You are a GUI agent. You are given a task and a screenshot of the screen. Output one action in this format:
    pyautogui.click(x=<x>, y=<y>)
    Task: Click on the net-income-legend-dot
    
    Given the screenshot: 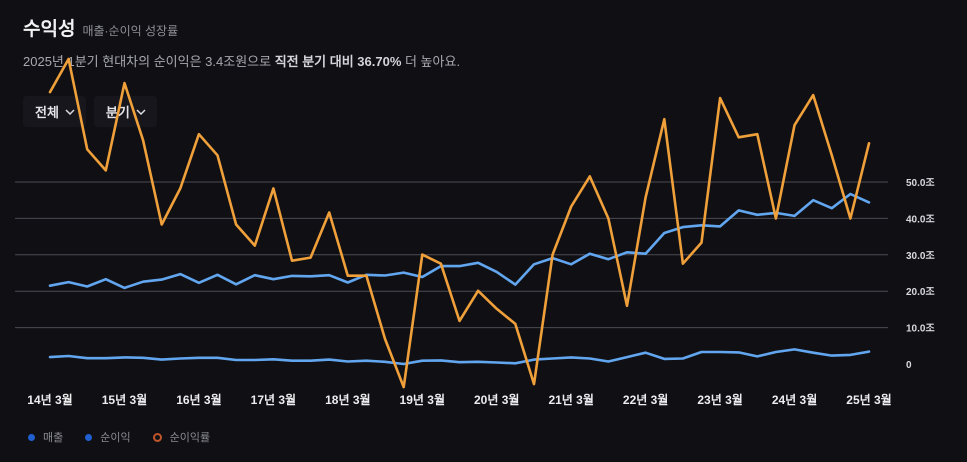 What is the action you would take?
    pyautogui.click(x=89, y=437)
    